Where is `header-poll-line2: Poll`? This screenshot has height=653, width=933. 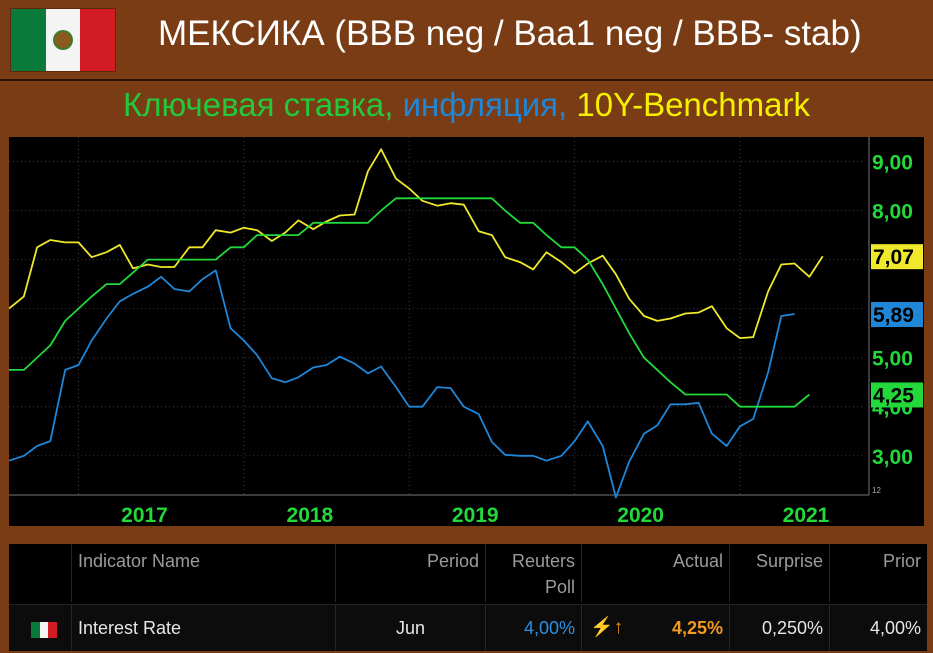 header-poll-line2: Poll is located at coordinates (559, 587).